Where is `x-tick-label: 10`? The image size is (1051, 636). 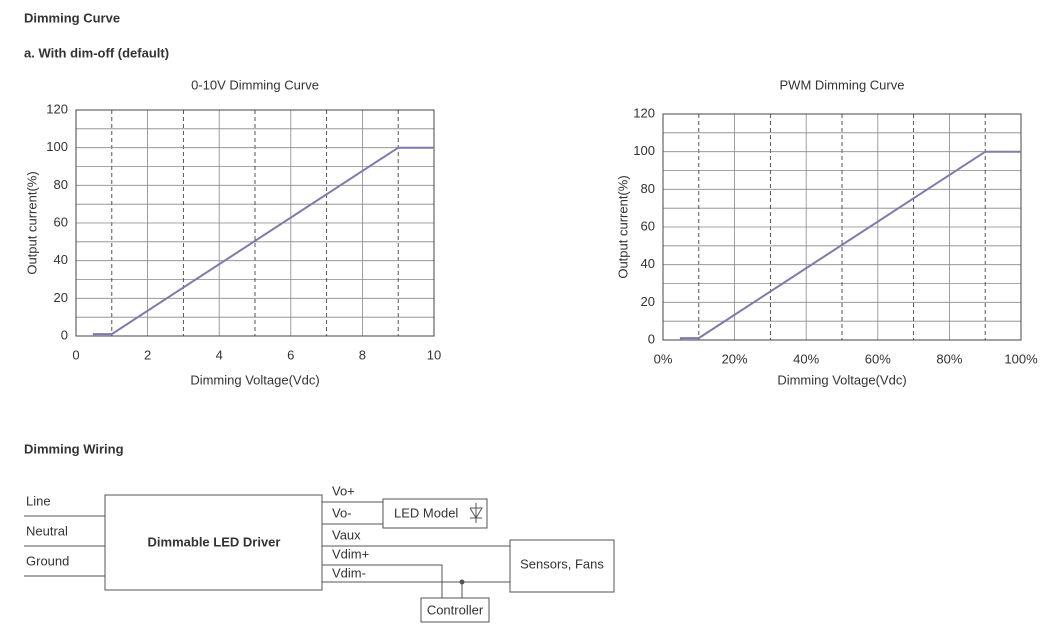
x-tick-label: 10 is located at coordinates (434, 354).